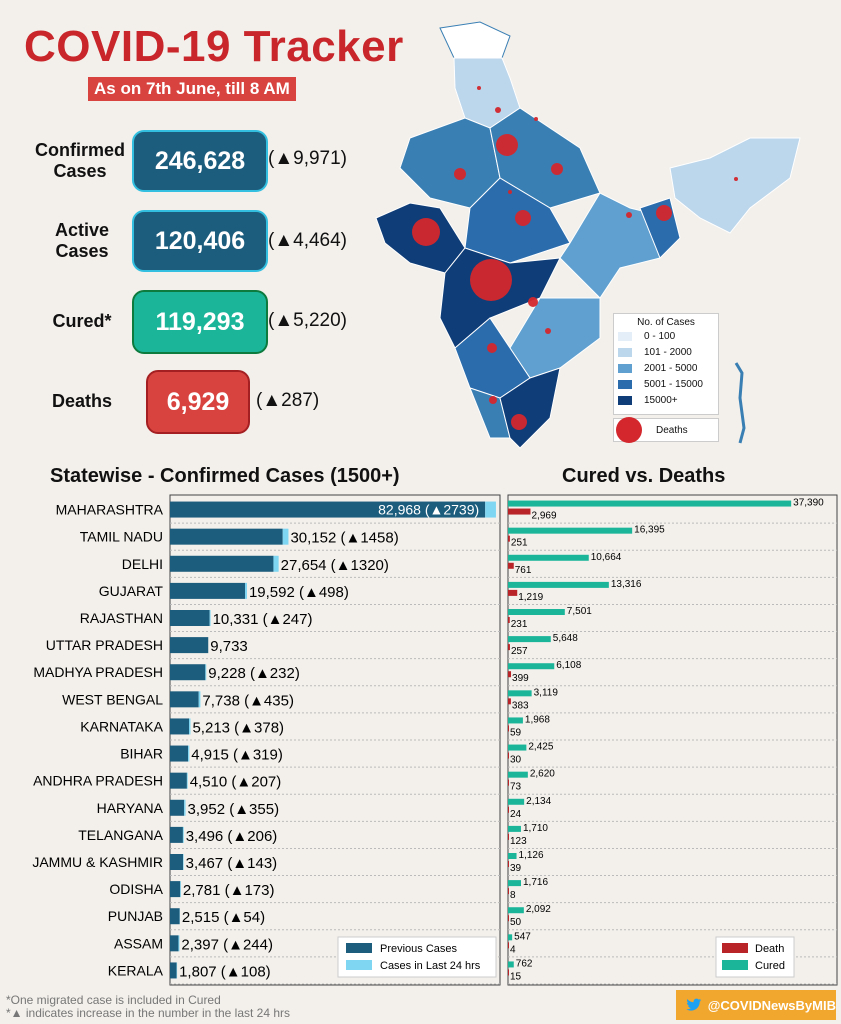 This screenshot has height=1024, width=841. I want to click on legend-label-cured: Cured, so click(770, 966).